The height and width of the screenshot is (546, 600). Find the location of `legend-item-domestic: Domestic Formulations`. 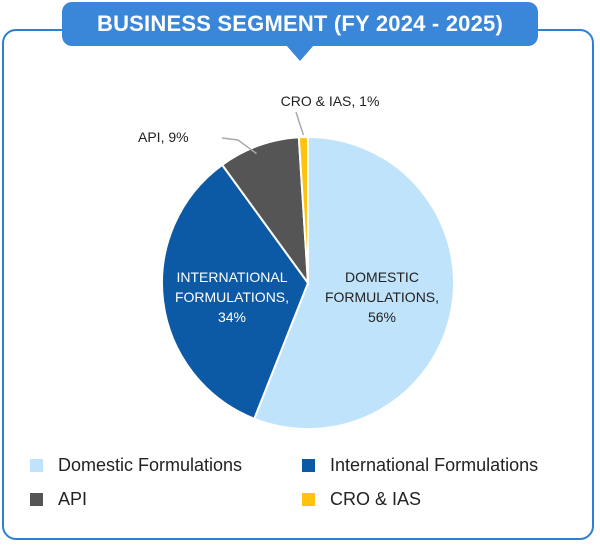

legend-item-domestic: Domestic Formulations is located at coordinates (136, 465).